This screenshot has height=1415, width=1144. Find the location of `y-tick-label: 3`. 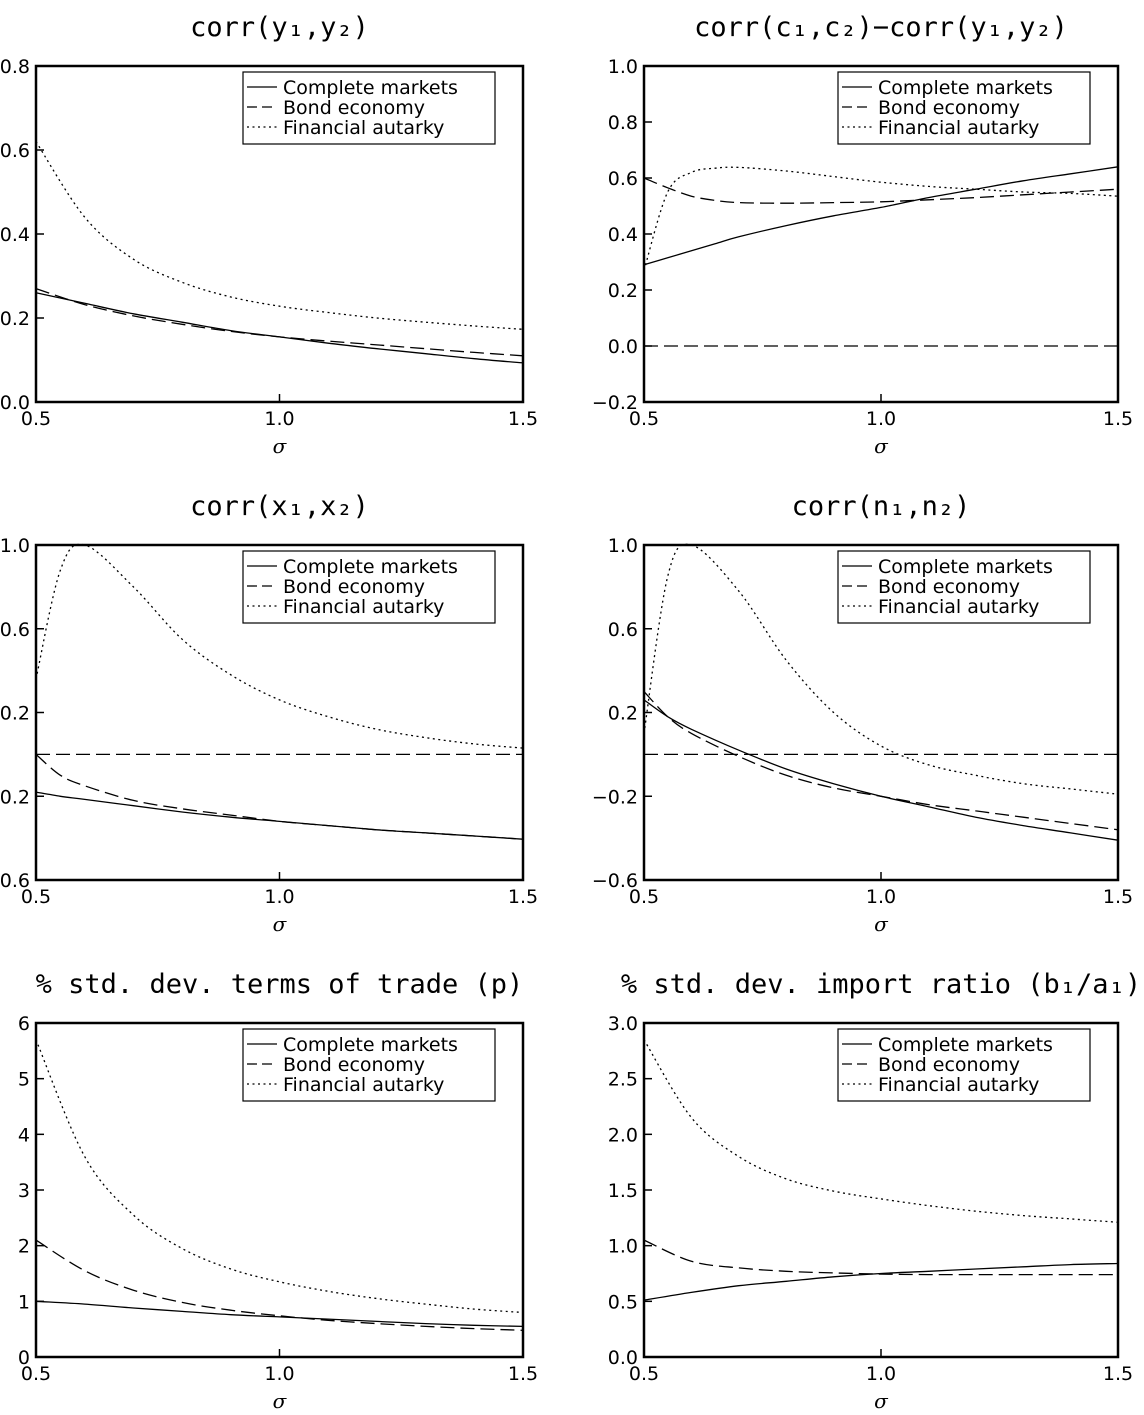

y-tick-label: 3 is located at coordinates (24, 1191).